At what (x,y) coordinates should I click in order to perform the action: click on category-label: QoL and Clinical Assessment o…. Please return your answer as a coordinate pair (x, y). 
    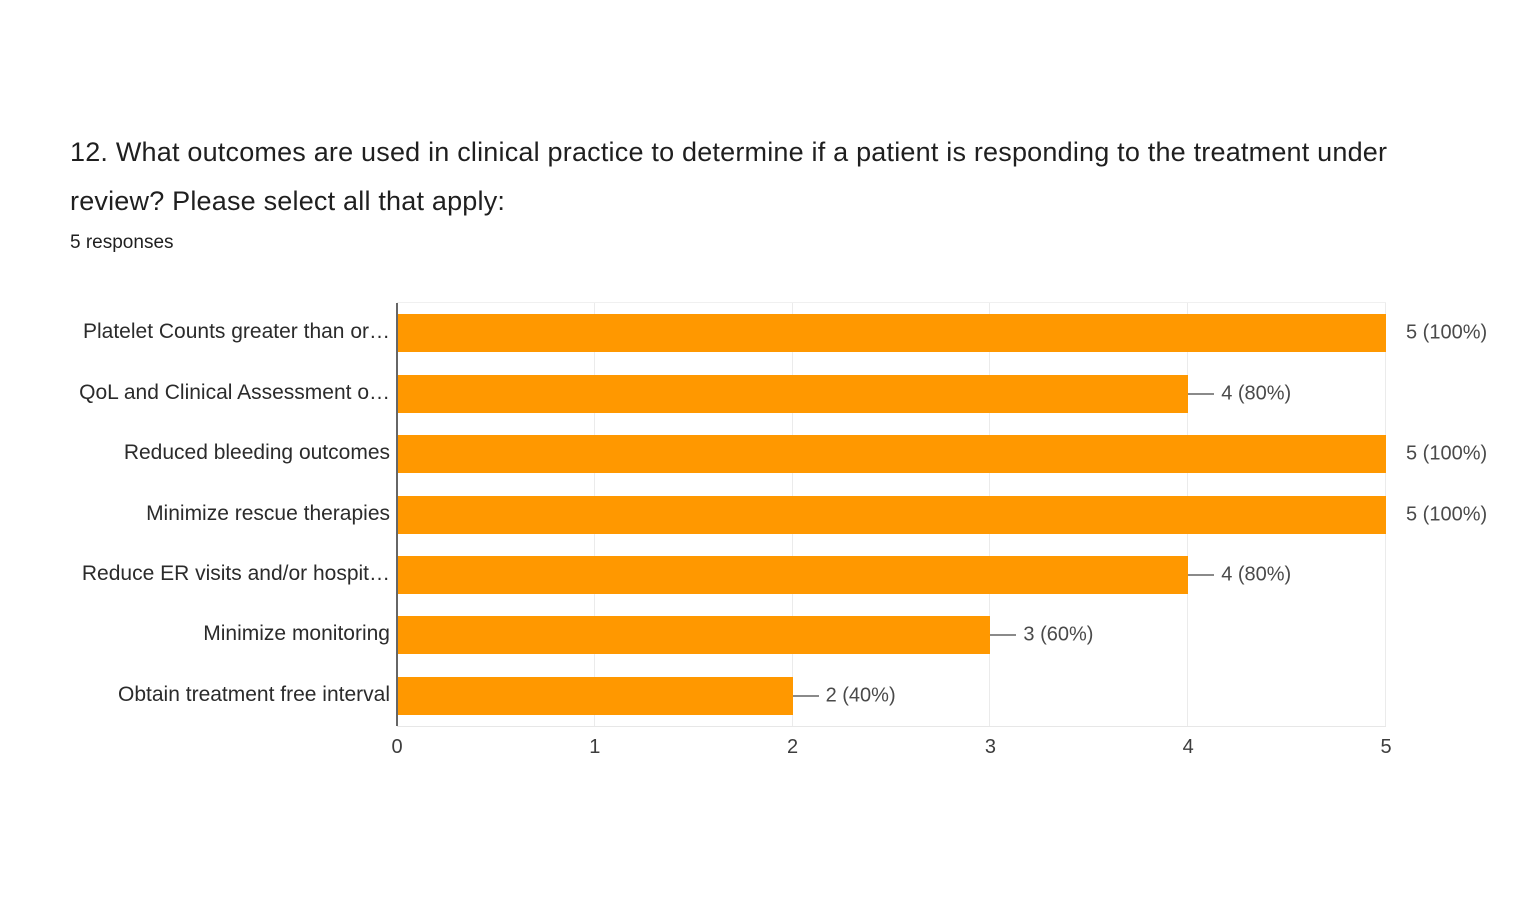
    Looking at the image, I should click on (234, 392).